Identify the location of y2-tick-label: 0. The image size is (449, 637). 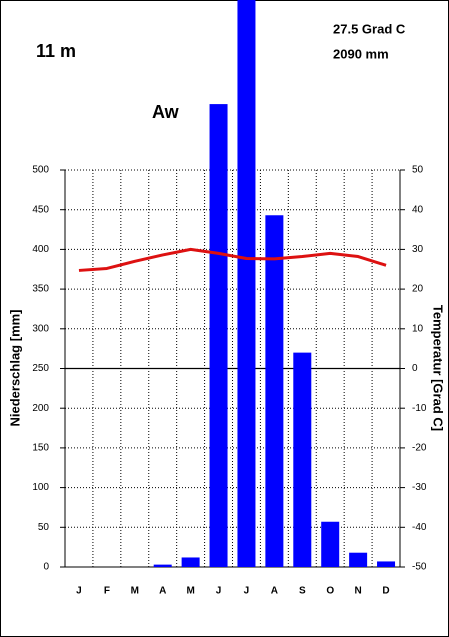
(415, 368).